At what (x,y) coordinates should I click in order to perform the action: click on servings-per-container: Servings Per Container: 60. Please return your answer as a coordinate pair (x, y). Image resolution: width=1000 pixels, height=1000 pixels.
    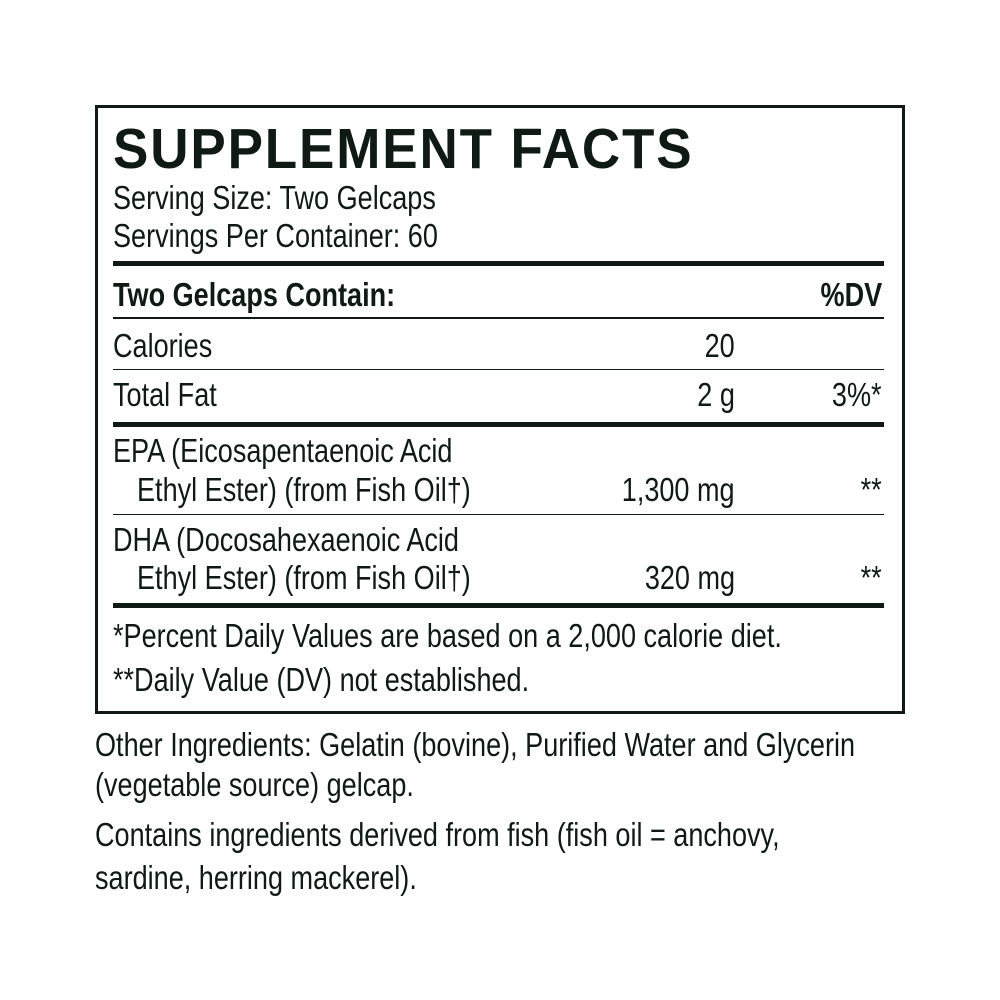
    Looking at the image, I should click on (275, 235).